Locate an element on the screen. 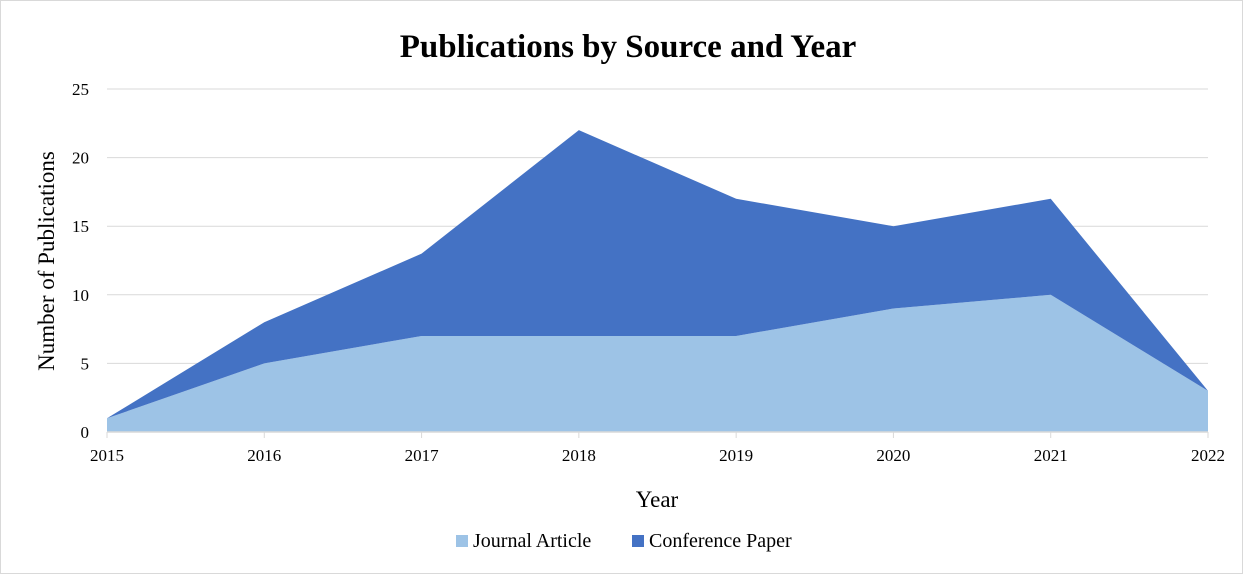 This screenshot has height=574, width=1243. legend: Journal Article Conference Paper is located at coordinates (624, 541).